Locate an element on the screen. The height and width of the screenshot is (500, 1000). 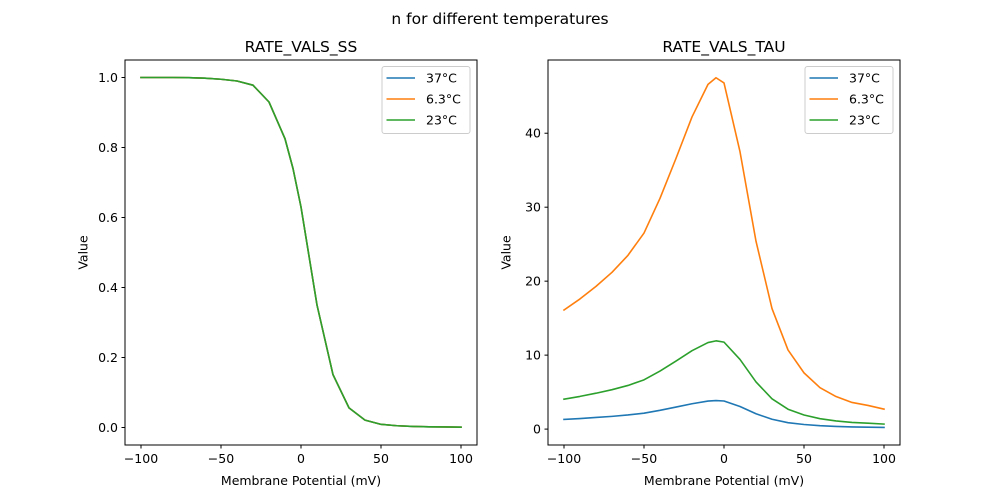
y-tick-label: 0.2 is located at coordinates (108, 357).